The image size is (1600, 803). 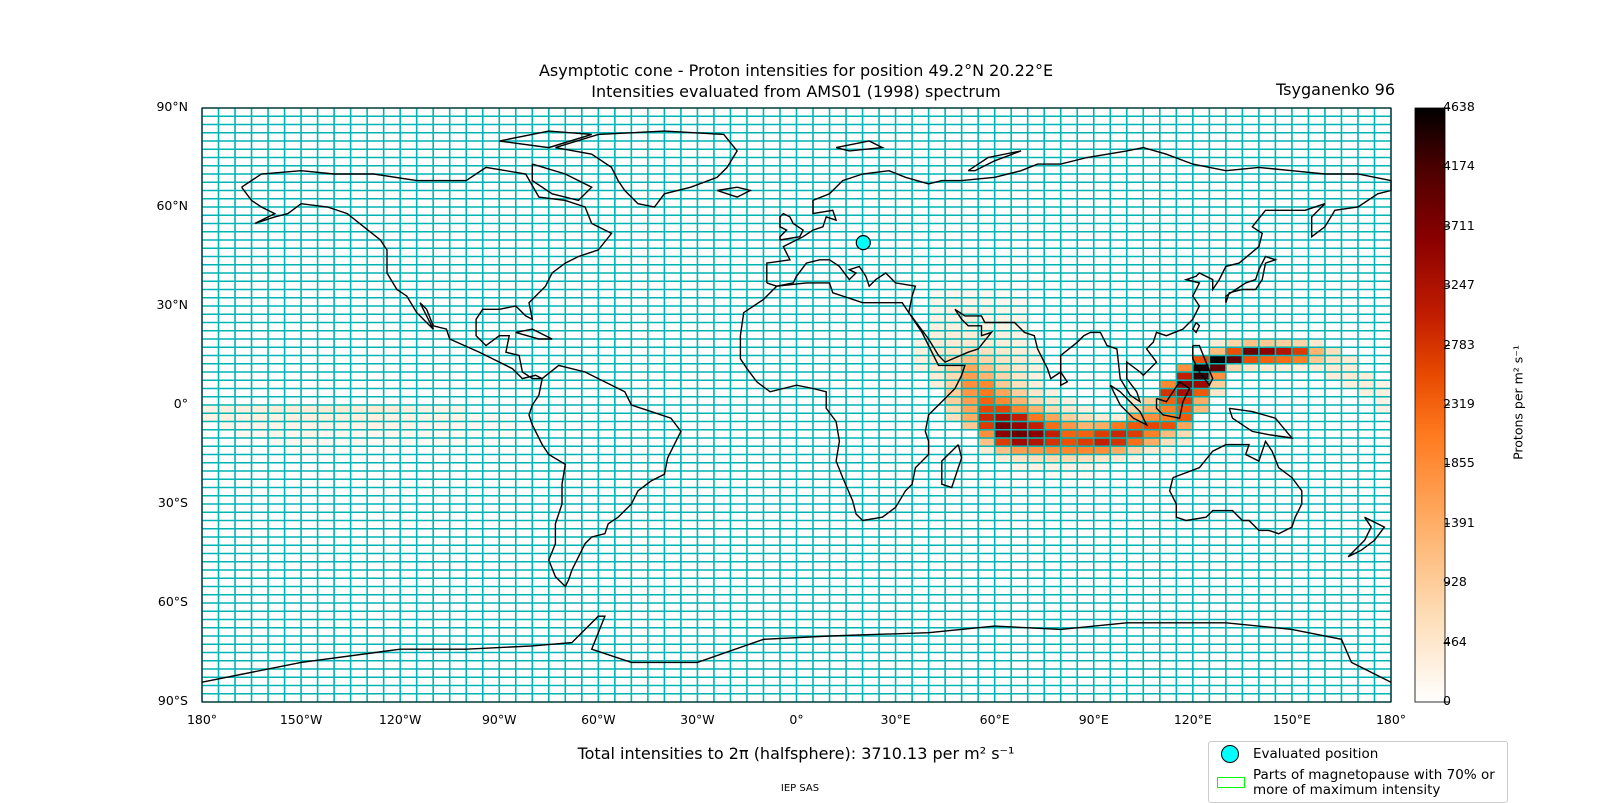 What do you see at coordinates (301, 719) in the screenshot?
I see `x-tick-label: 150°W` at bounding box center [301, 719].